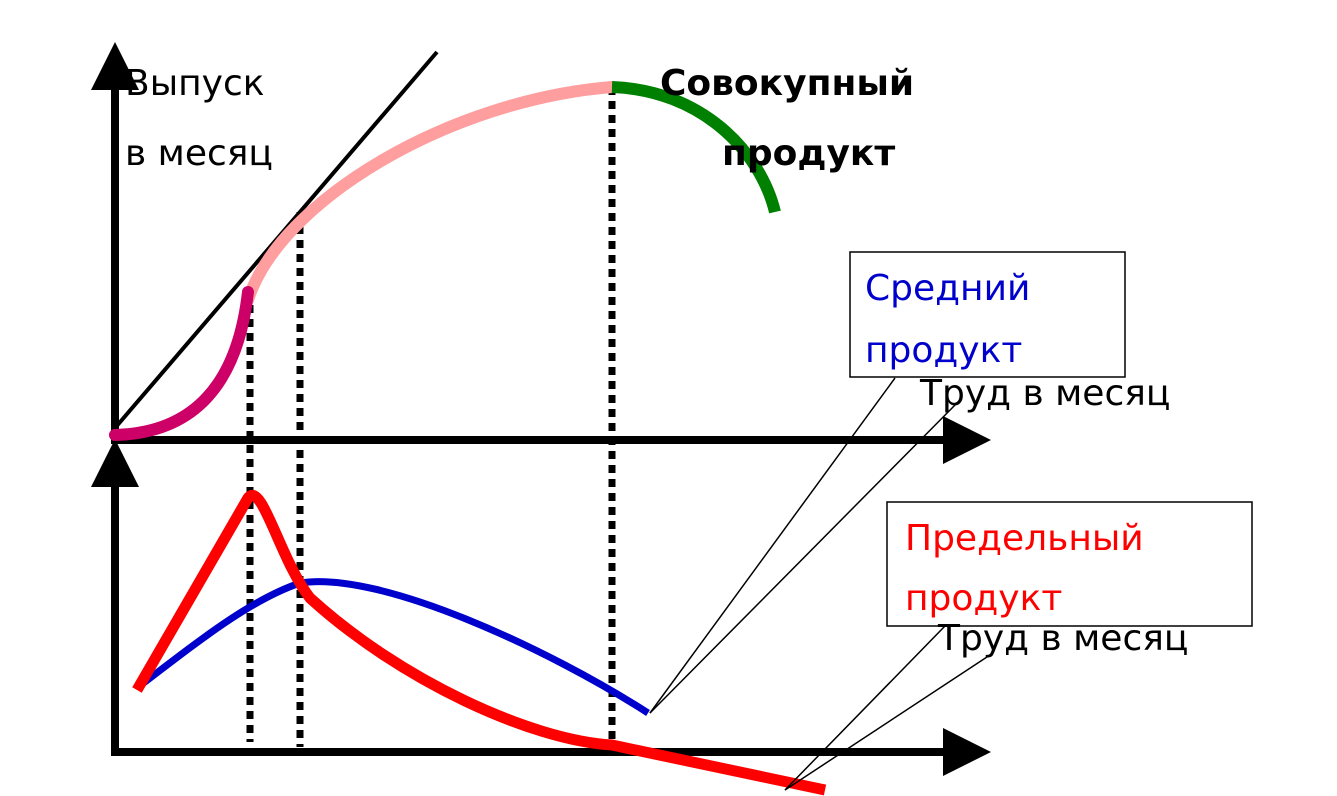  I want to click on curve-label: Совокупный, so click(787, 83).